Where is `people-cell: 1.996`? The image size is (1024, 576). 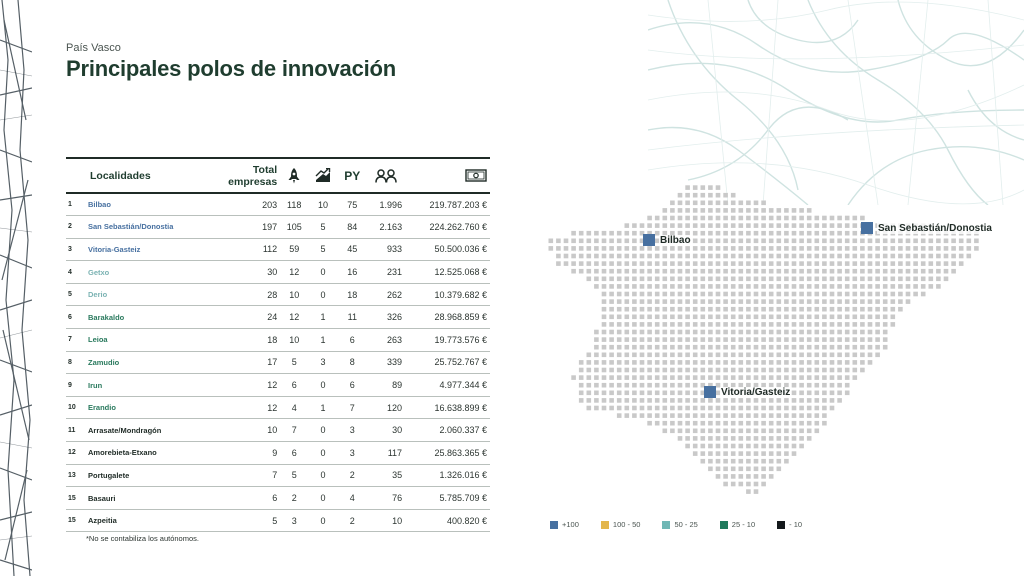 people-cell: 1.996 is located at coordinates (391, 204).